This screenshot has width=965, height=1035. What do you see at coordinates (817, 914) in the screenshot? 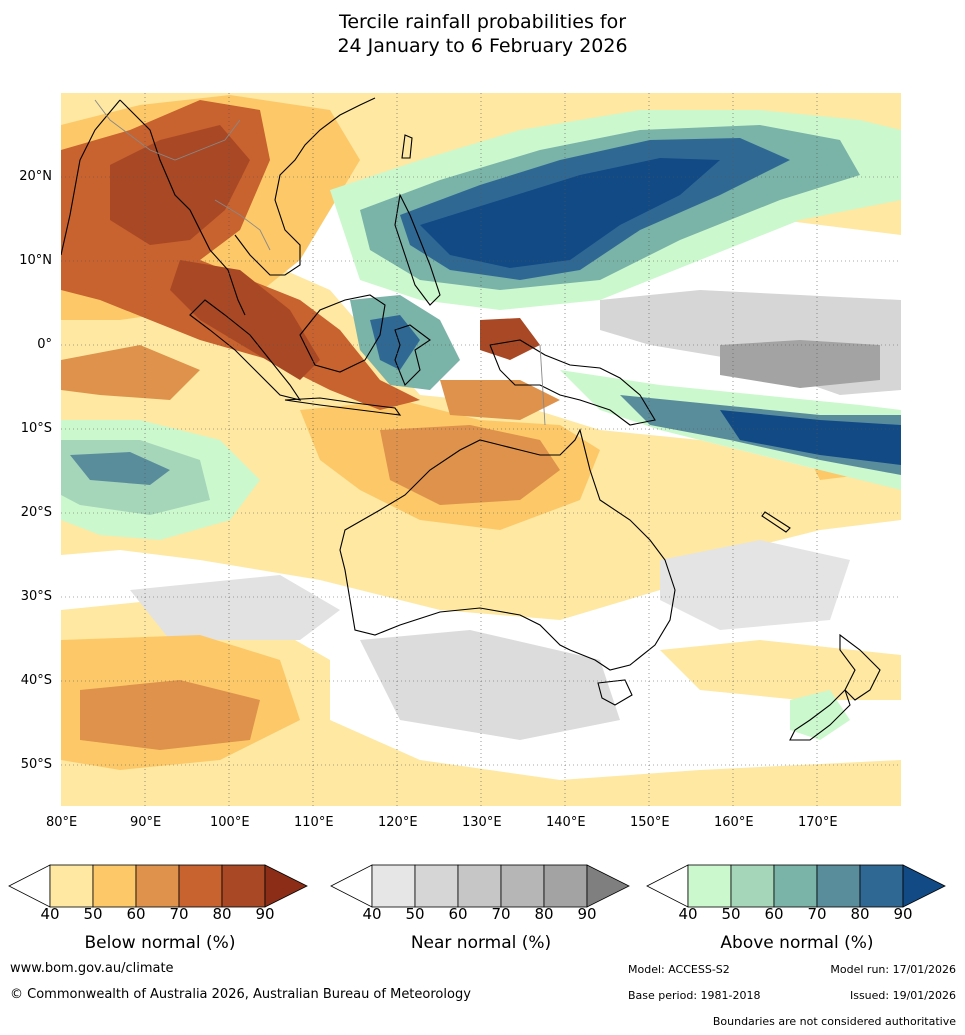
I see `above-colorbar-tick-label: 70` at bounding box center [817, 914].